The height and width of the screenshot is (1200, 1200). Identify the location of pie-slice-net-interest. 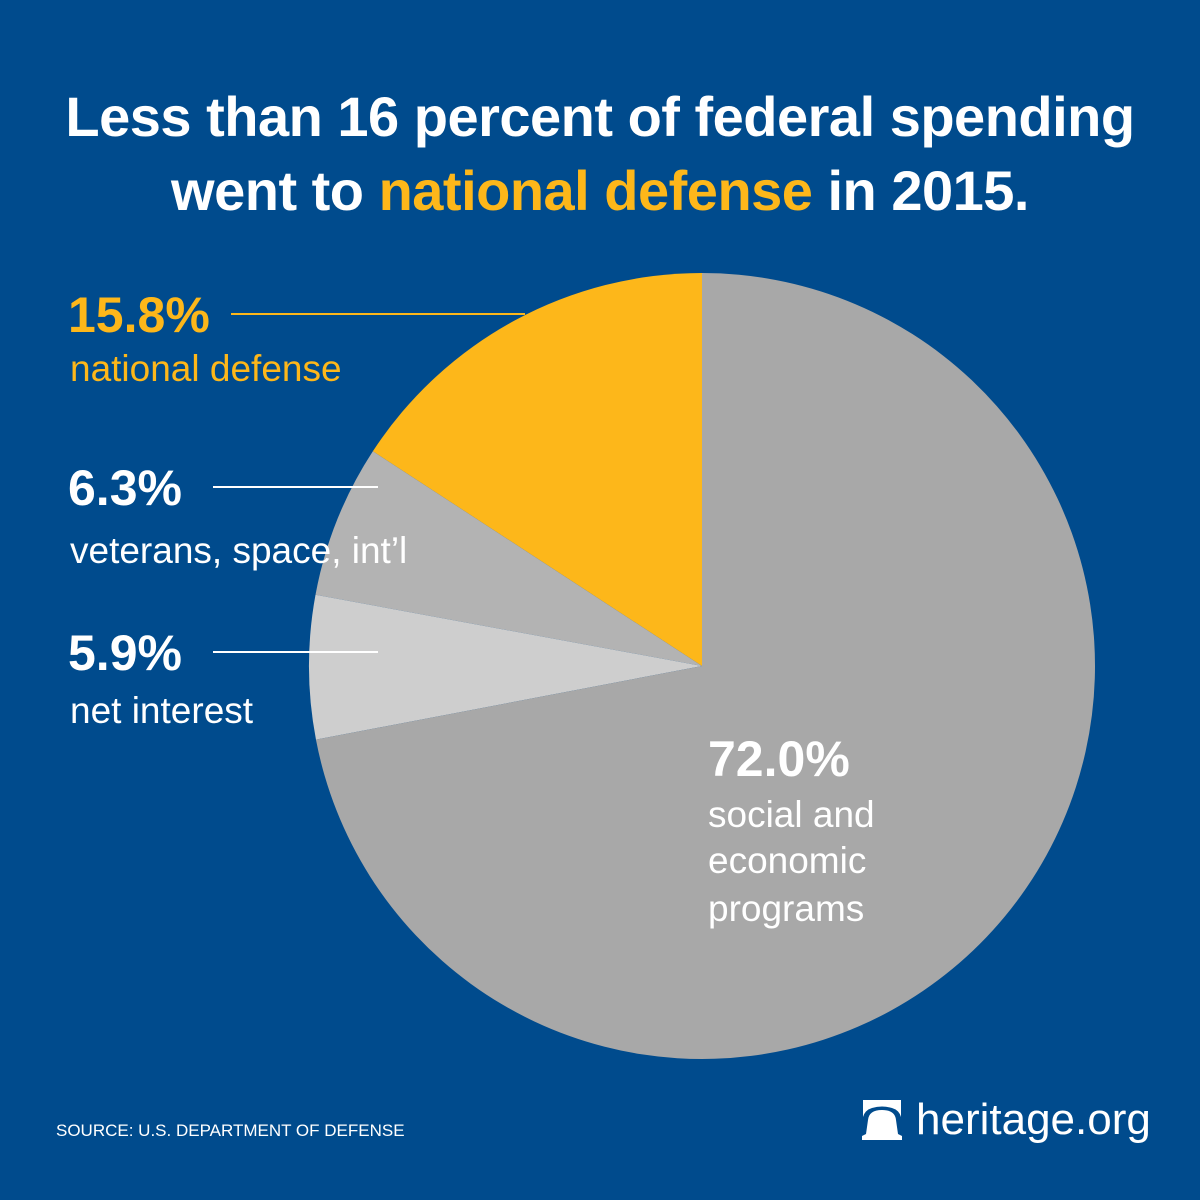
(505, 667).